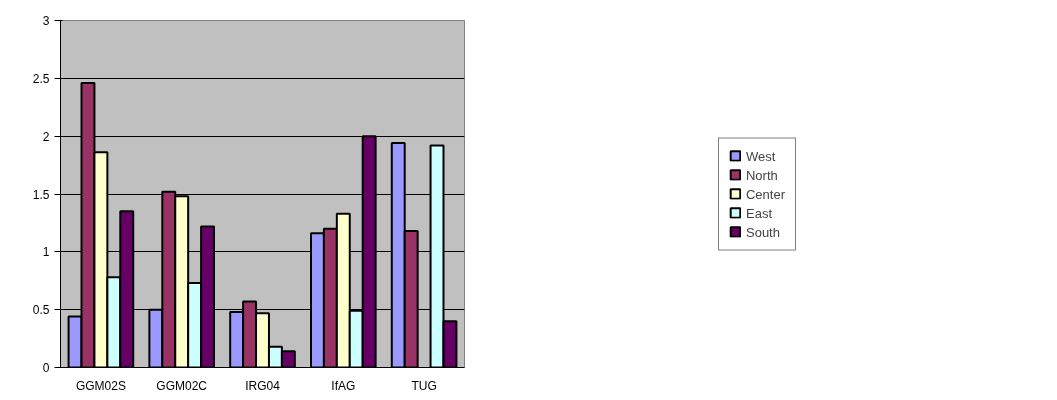 The width and height of the screenshot is (1057, 400). I want to click on x-tick-label: GGM02C, so click(182, 385).